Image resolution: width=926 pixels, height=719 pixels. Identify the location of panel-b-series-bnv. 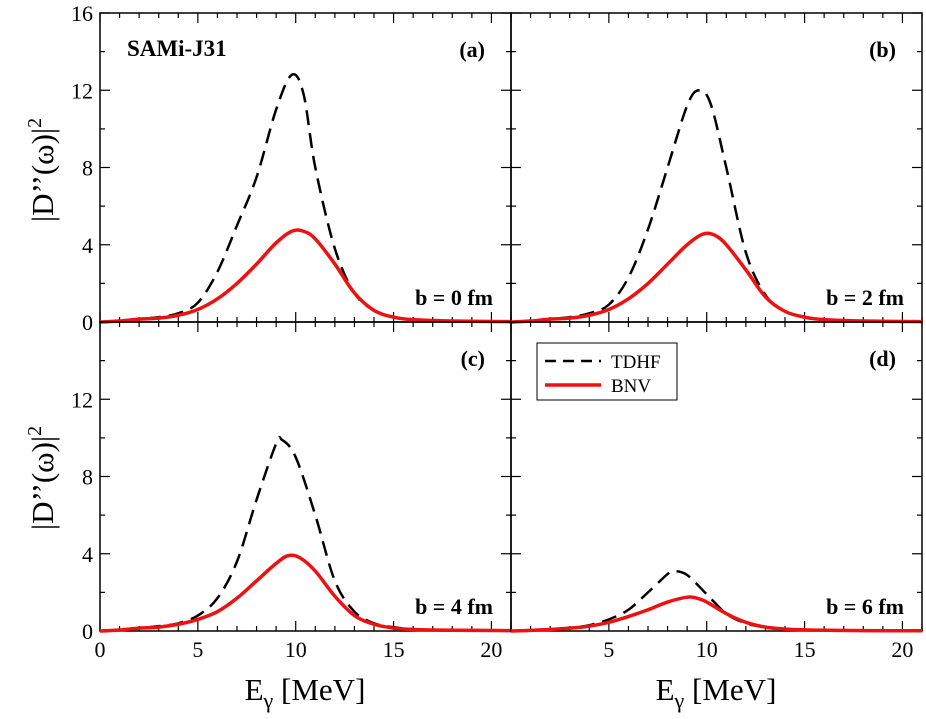
(716, 277).